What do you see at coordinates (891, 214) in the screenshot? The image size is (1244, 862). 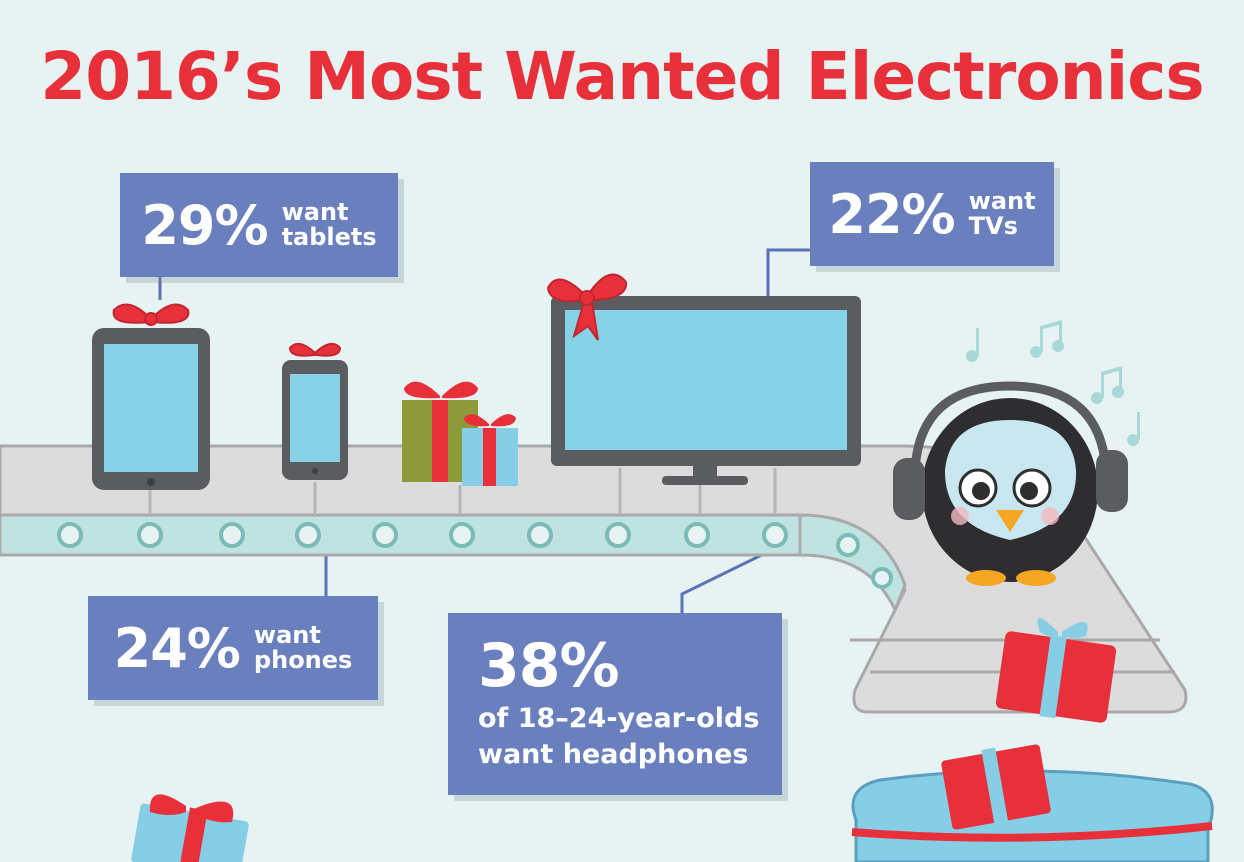 I see `tvs-percent: 22%` at bounding box center [891, 214].